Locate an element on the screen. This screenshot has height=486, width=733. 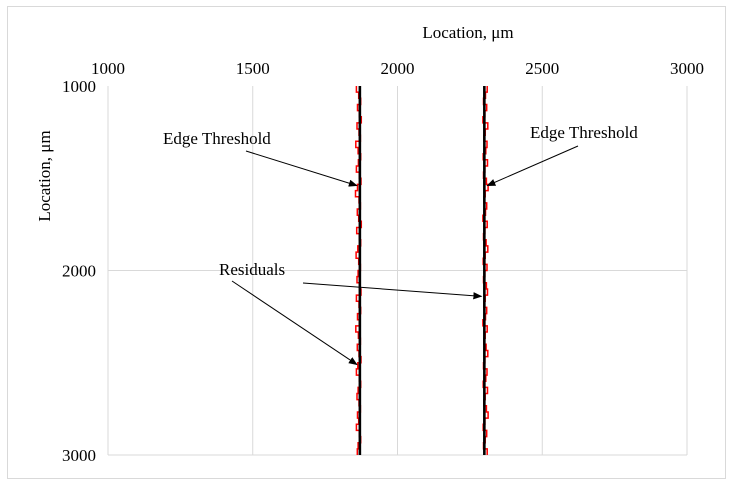
annotation-edge-threshold-right: Edge Threshold is located at coordinates (584, 132).